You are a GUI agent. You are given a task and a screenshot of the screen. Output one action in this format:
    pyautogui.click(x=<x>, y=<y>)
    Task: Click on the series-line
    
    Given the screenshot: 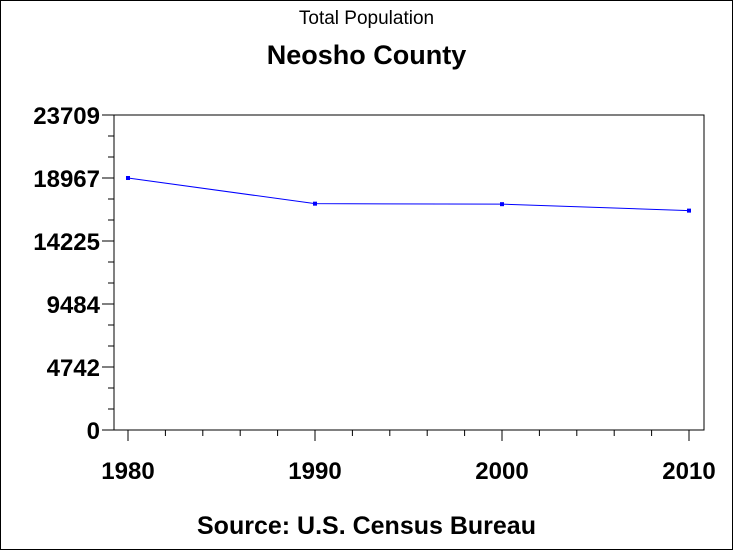 What is the action you would take?
    pyautogui.click(x=408, y=194)
    